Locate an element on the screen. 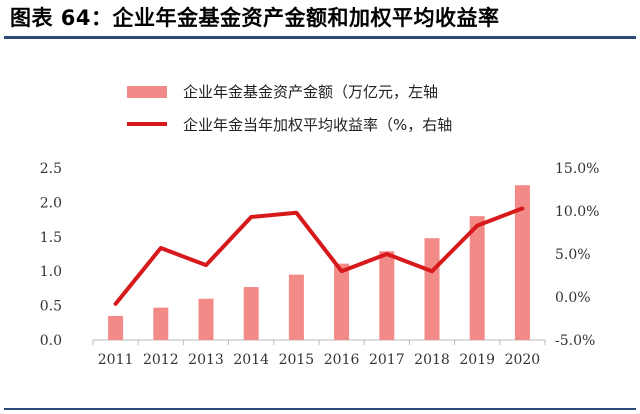  bottom-divider is located at coordinates (320, 409).